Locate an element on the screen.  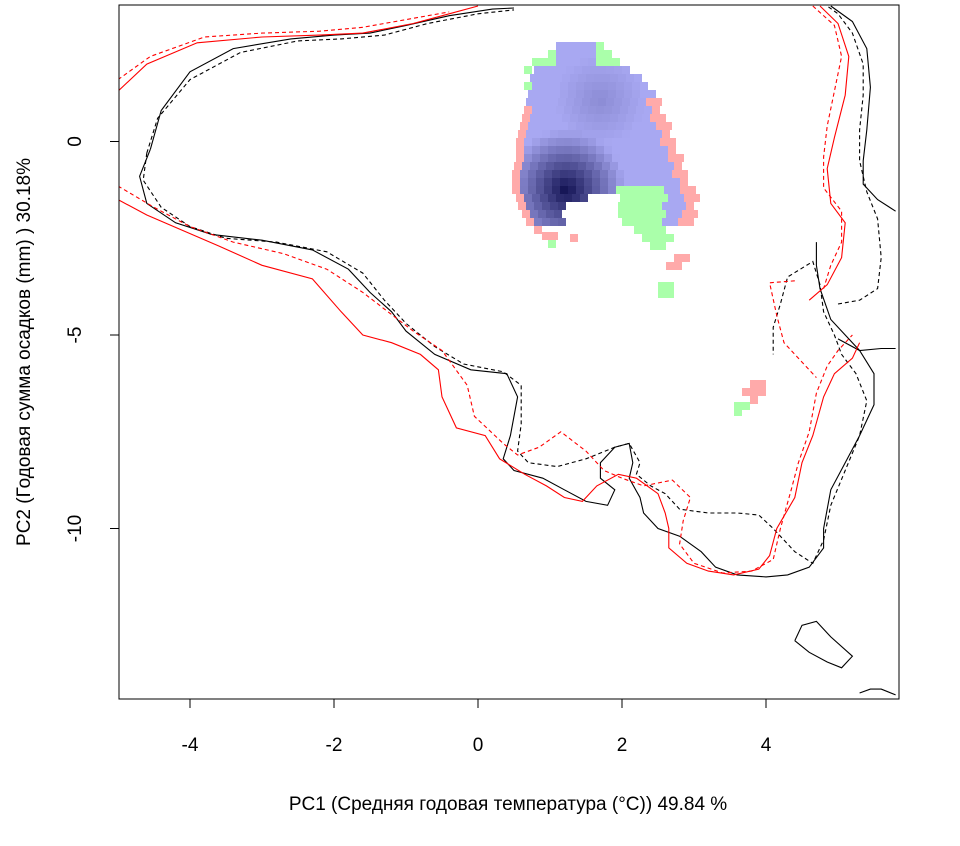
black-solid-contour is located at coordinates (332, 78).